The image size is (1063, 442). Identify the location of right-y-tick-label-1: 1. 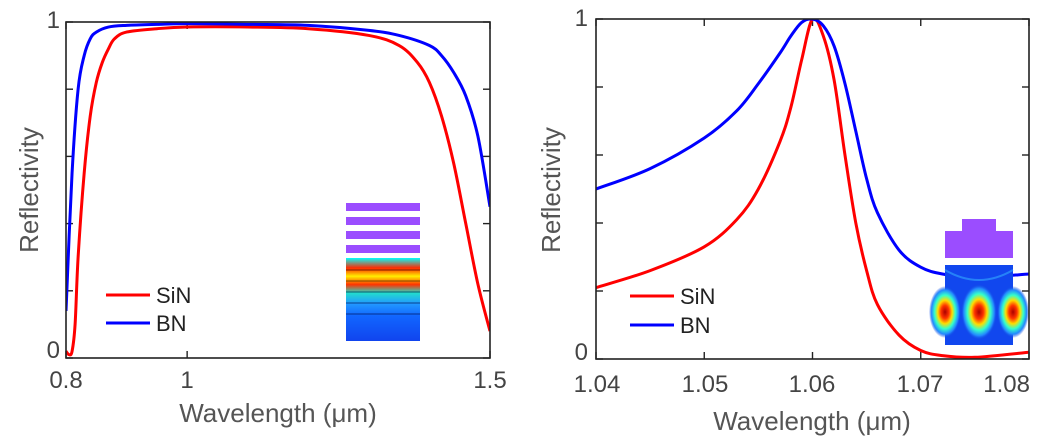
(581, 18).